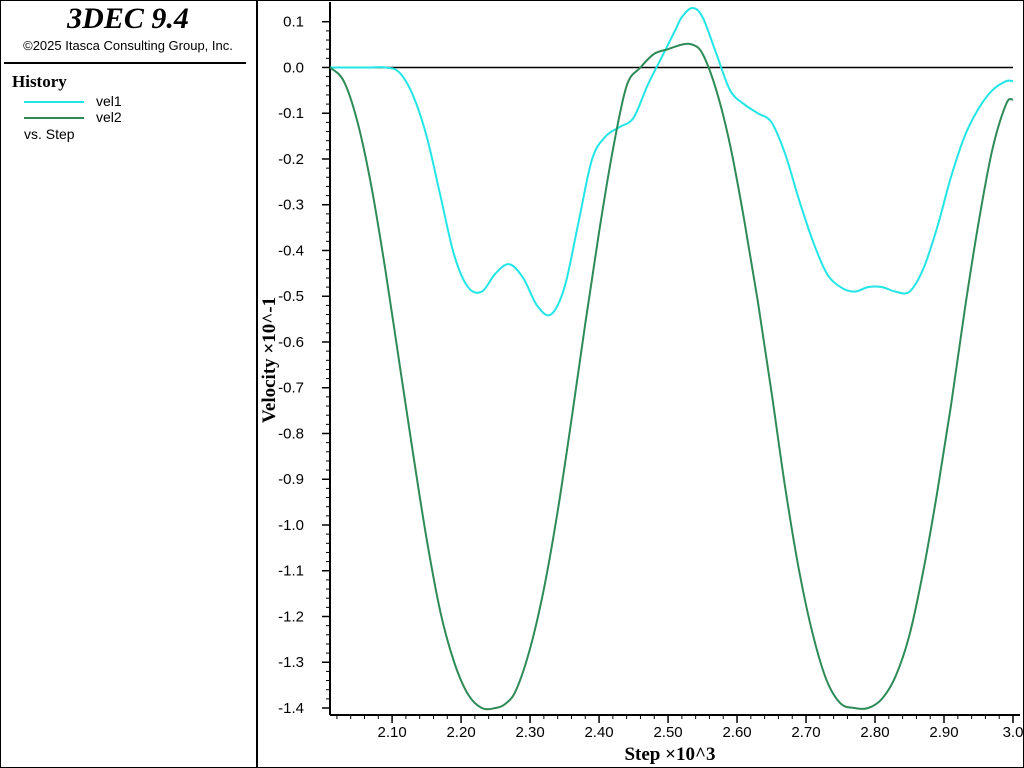 This screenshot has height=768, width=1024. Describe the element at coordinates (39, 81) in the screenshot. I see `legend-heading: History` at that location.